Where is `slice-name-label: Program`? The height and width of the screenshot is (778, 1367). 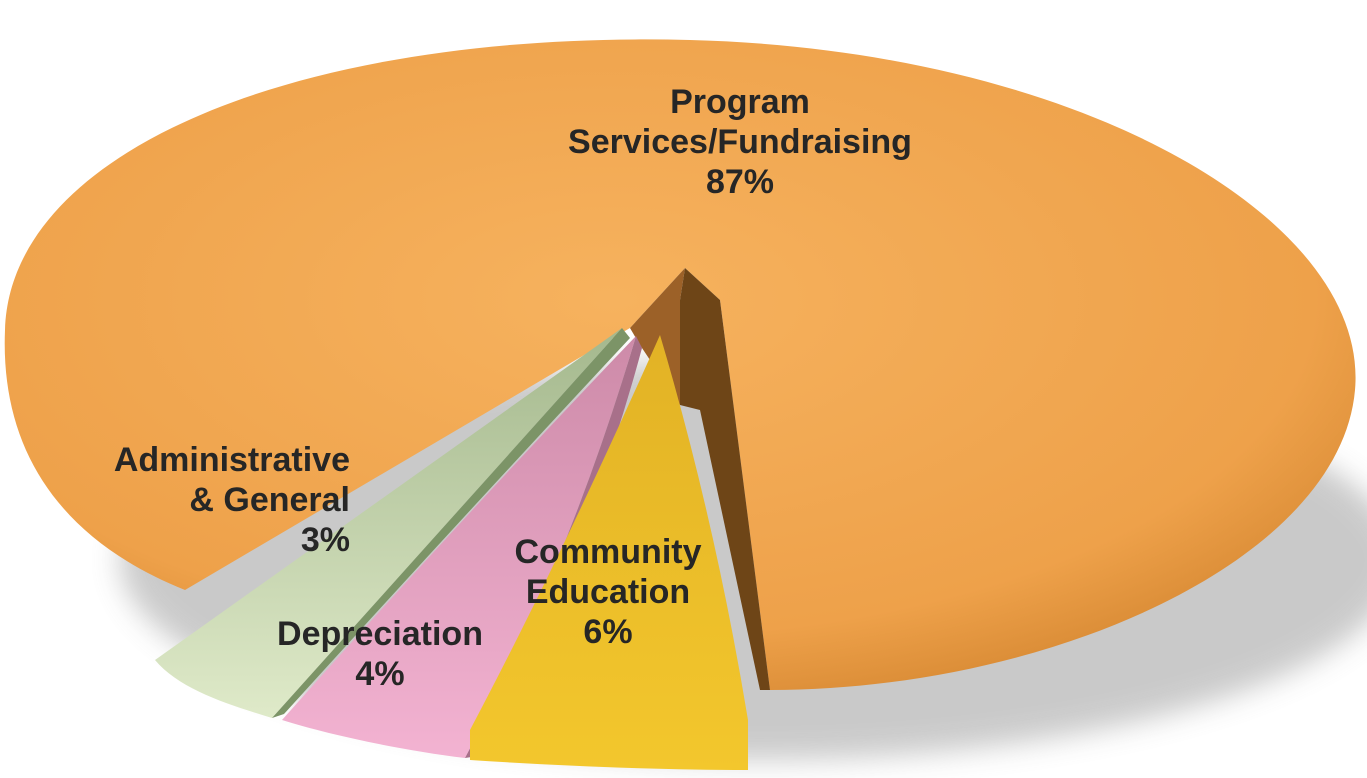 slice-name-label: Program is located at coordinates (740, 102).